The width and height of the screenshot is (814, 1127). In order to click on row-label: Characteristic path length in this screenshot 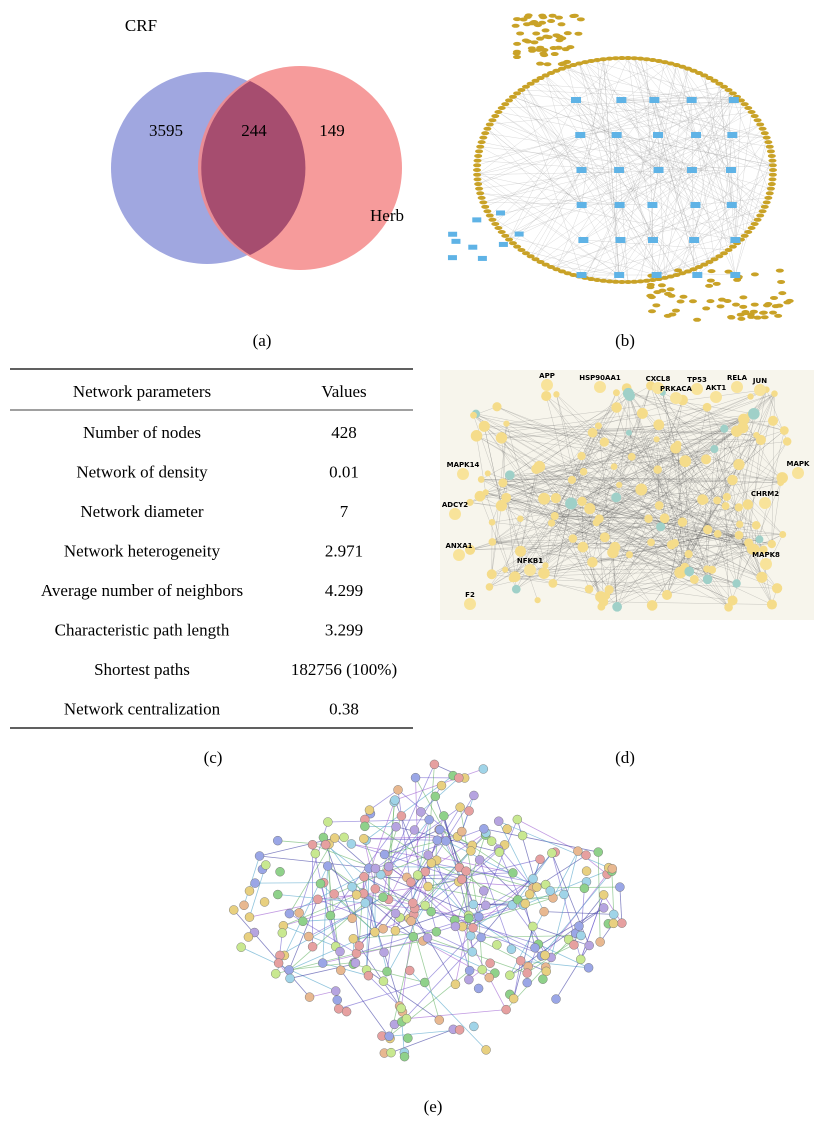, I will do `click(142, 630)`.